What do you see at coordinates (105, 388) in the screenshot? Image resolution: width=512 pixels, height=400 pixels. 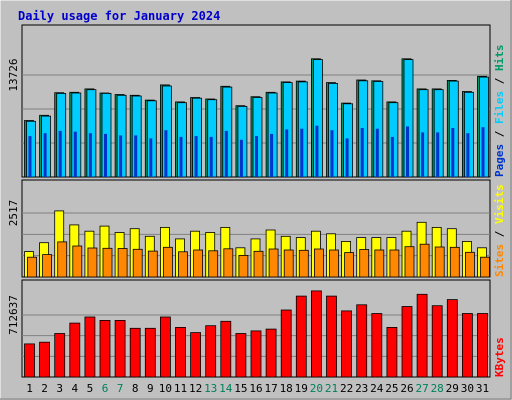 I see `x-tick-label: 6` at bounding box center [105, 388].